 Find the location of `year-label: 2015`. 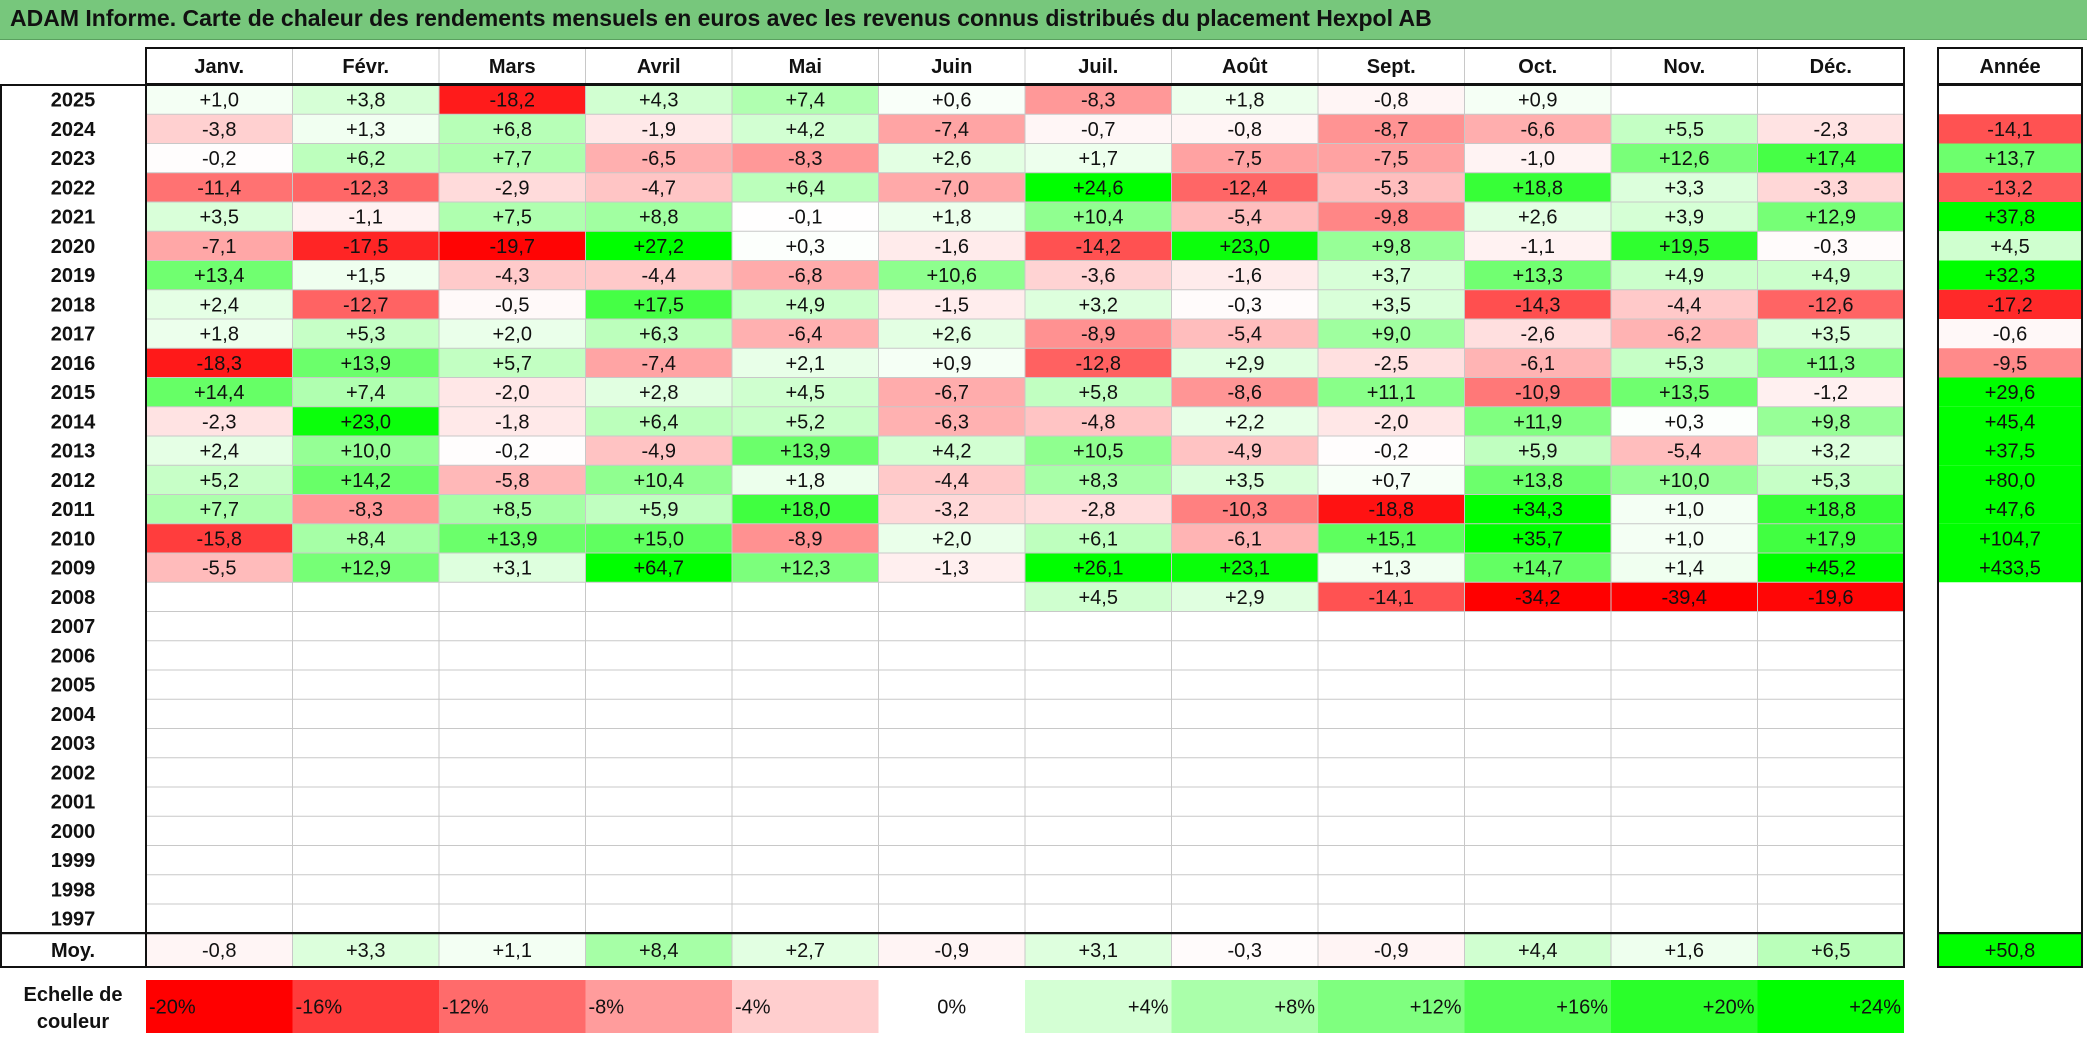

year-label: 2015 is located at coordinates (73, 393).